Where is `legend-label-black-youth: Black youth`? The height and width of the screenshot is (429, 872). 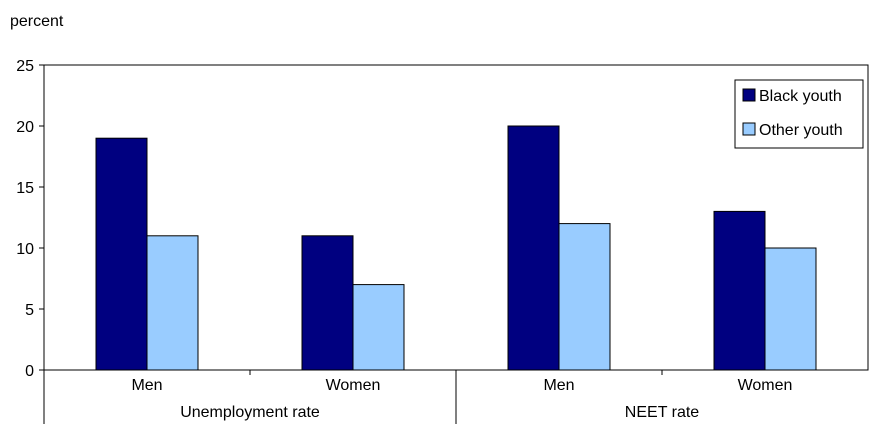 legend-label-black-youth: Black youth is located at coordinates (800, 96).